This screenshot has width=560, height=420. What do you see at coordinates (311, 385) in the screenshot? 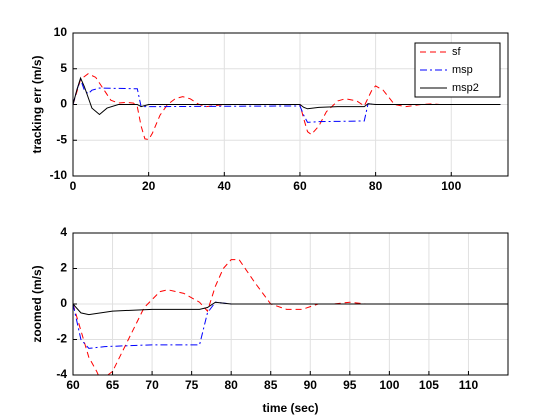
I see `x-tick-label: 90` at bounding box center [311, 385].